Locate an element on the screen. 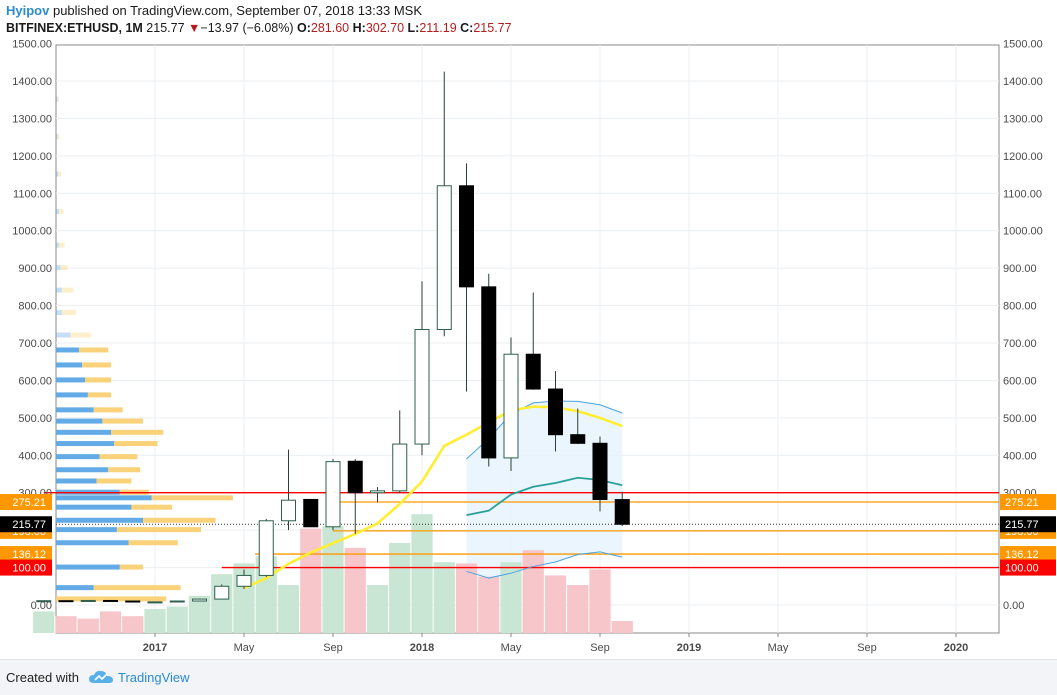 This screenshot has height=695, width=1057. cloud-logo-icon is located at coordinates (101, 676).